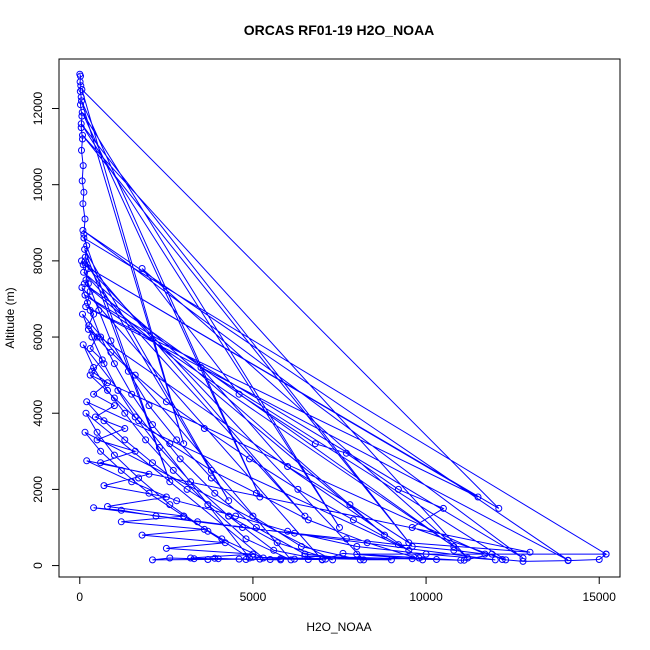 This screenshot has height=650, width=650. What do you see at coordinates (426, 597) in the screenshot?
I see `x-tick-label: 10000` at bounding box center [426, 597].